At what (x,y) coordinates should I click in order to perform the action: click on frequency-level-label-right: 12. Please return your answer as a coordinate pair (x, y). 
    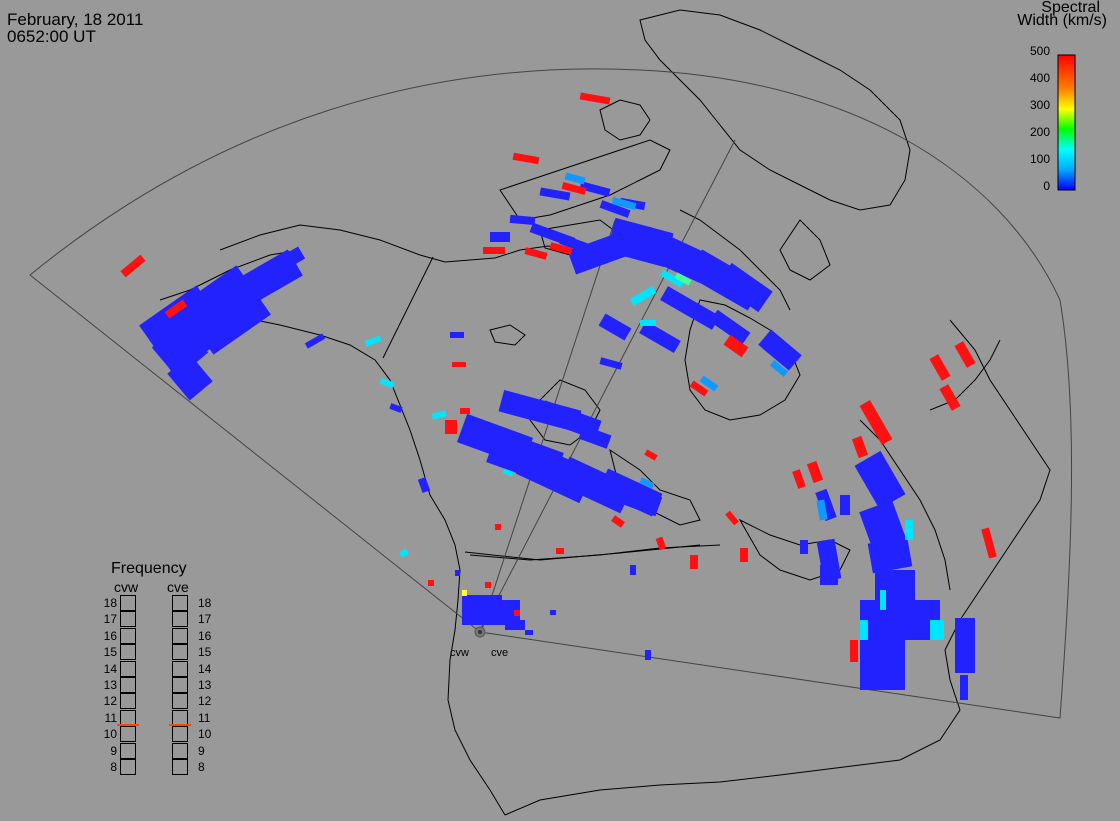
    Looking at the image, I should click on (205, 701).